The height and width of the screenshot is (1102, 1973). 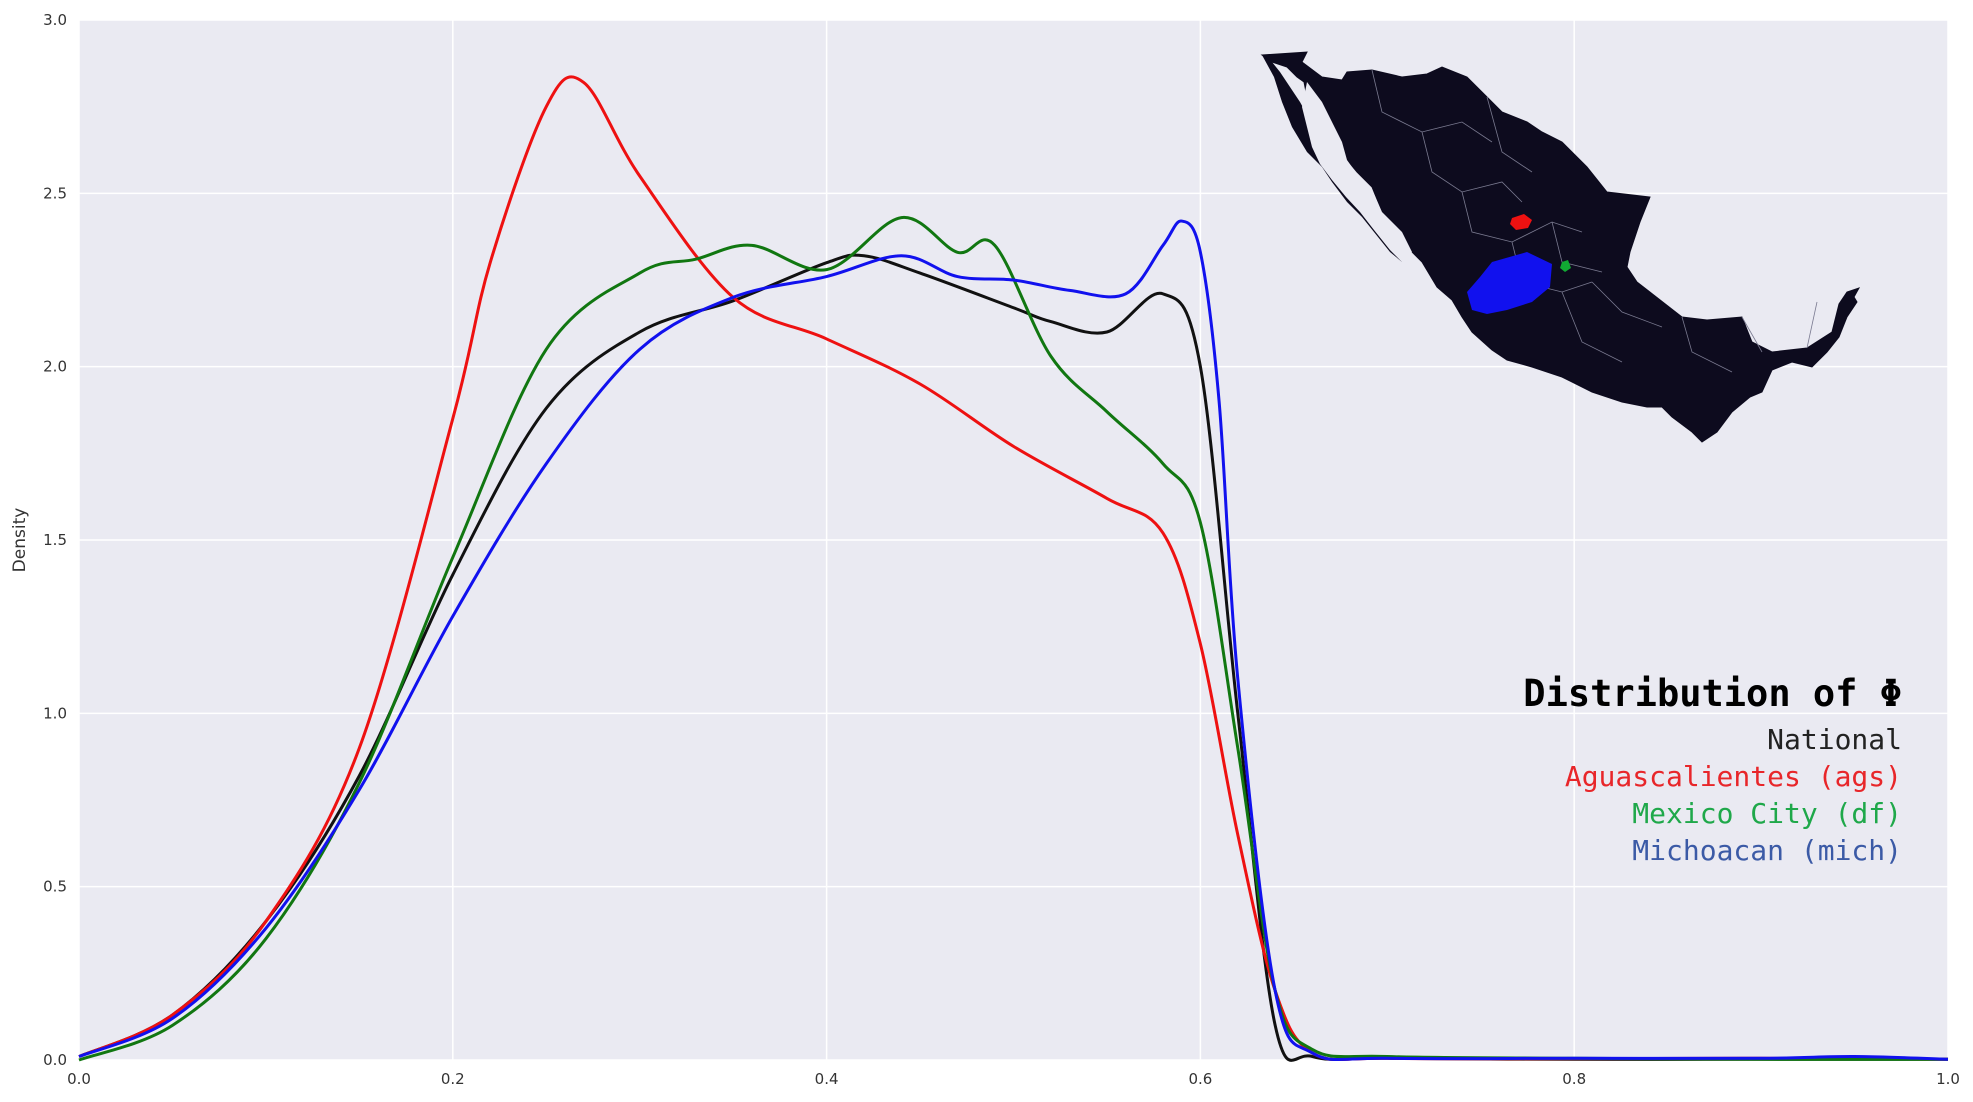 I want to click on michoacan-highlight, so click(x=1509, y=283).